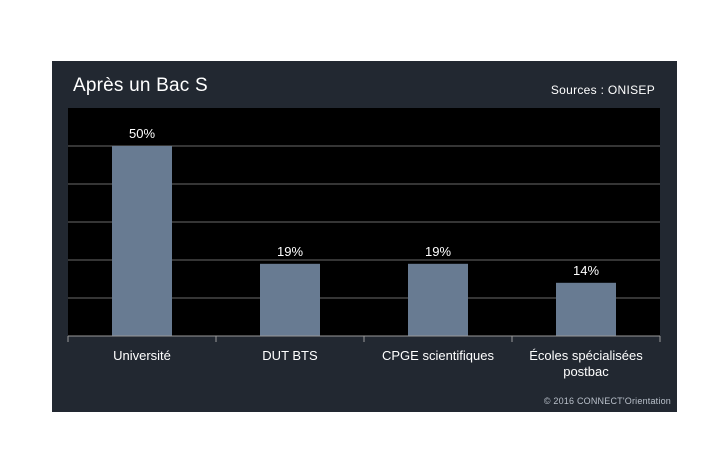 This screenshot has width=720, height=450. Describe the element at coordinates (140, 85) in the screenshot. I see `chart-title: Après un Bac S` at that location.